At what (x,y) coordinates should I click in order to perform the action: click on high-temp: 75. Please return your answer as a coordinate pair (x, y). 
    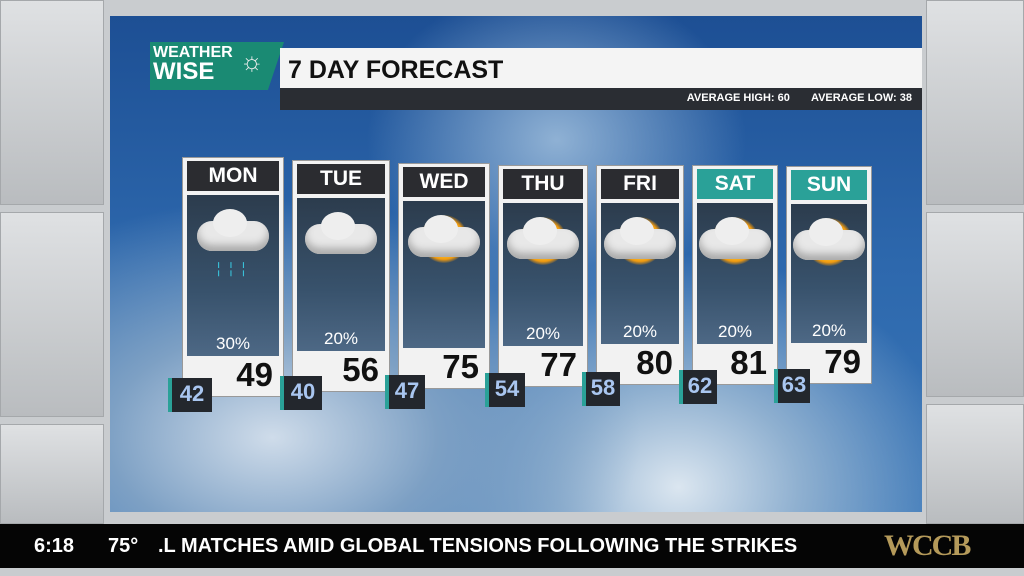
    Looking at the image, I should click on (460, 366).